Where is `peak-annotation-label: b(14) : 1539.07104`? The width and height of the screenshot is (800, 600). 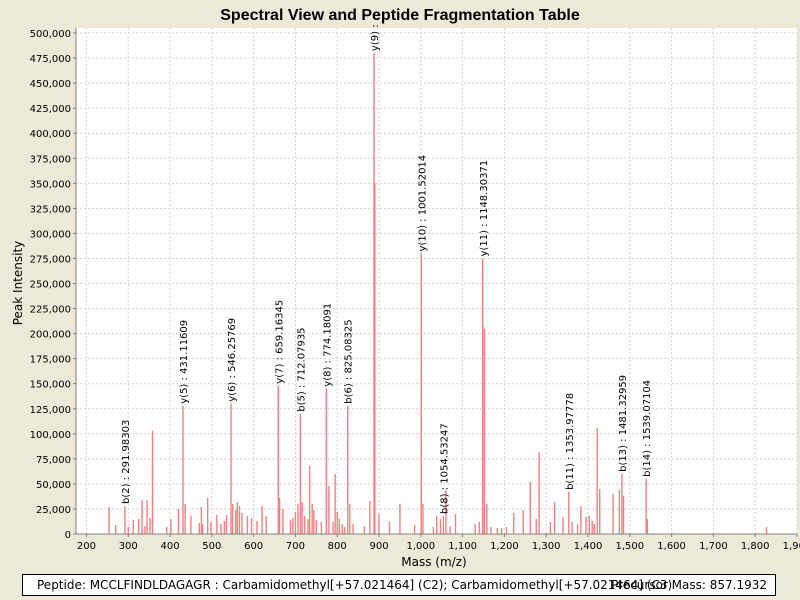 peak-annotation-label: b(14) : 1539.07104 is located at coordinates (647, 428).